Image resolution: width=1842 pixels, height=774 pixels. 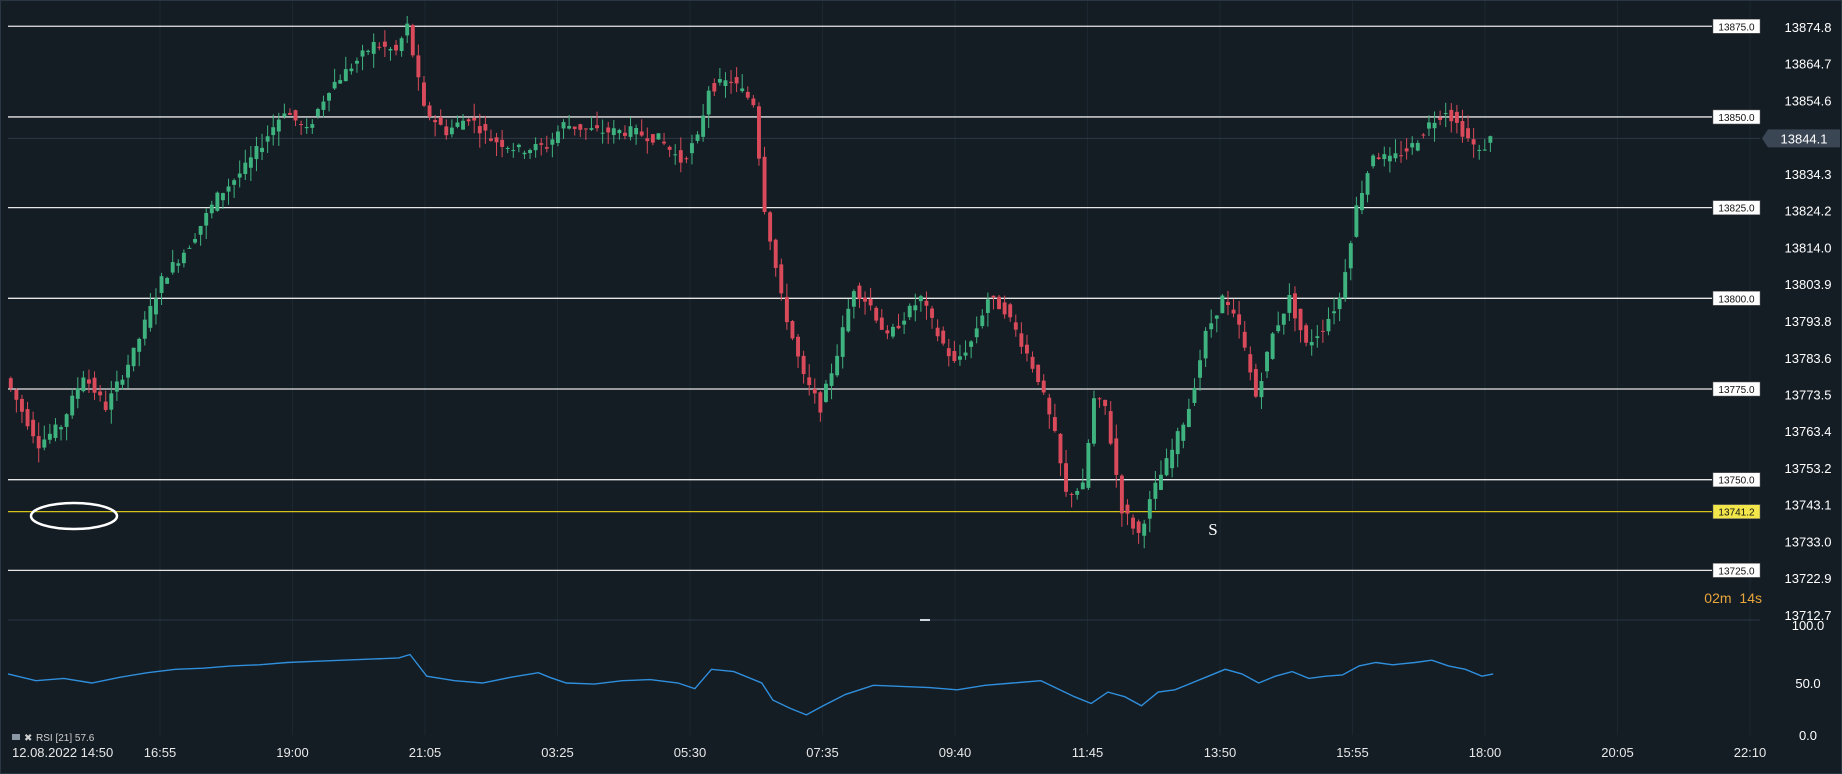 What do you see at coordinates (1733, 598) in the screenshot?
I see `candle-countdown-timer: 02m 14s` at bounding box center [1733, 598].